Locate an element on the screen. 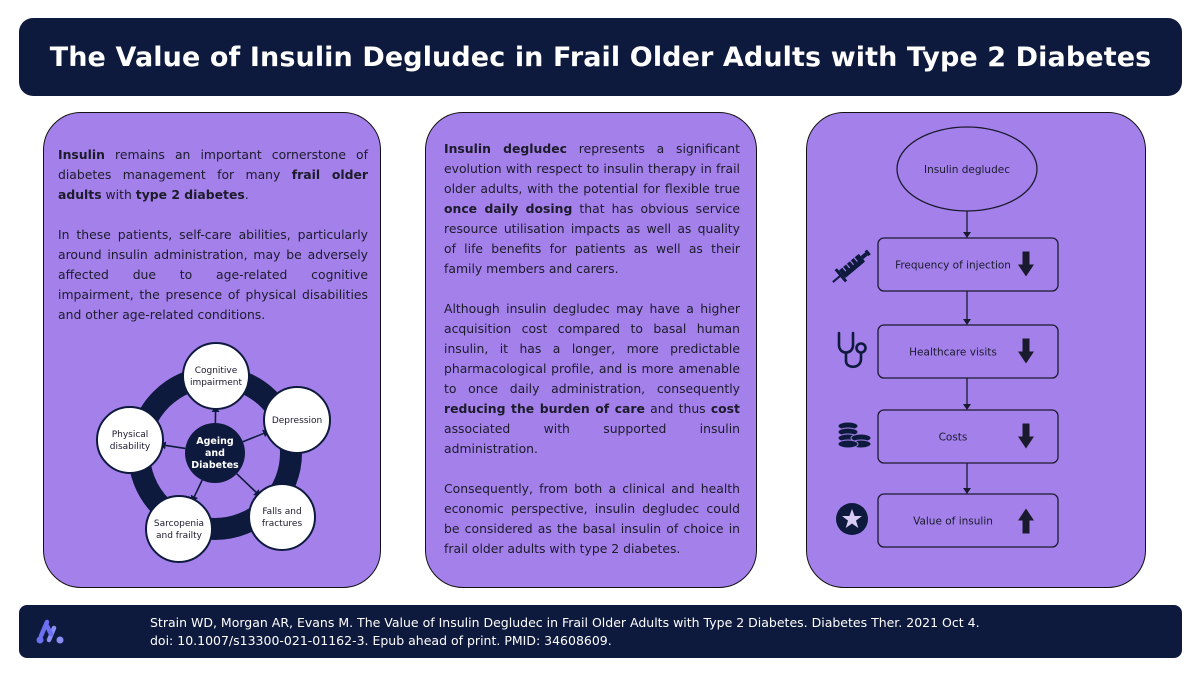 This screenshot has width=1200, height=675. node-label: Physical disability is located at coordinates (130, 441).